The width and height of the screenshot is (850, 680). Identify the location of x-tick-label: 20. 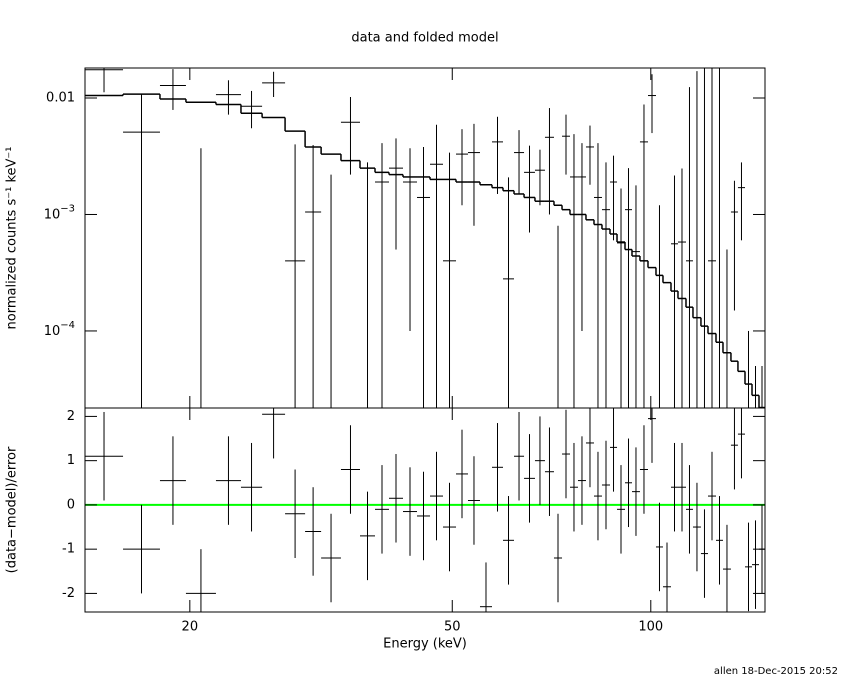
(190, 627).